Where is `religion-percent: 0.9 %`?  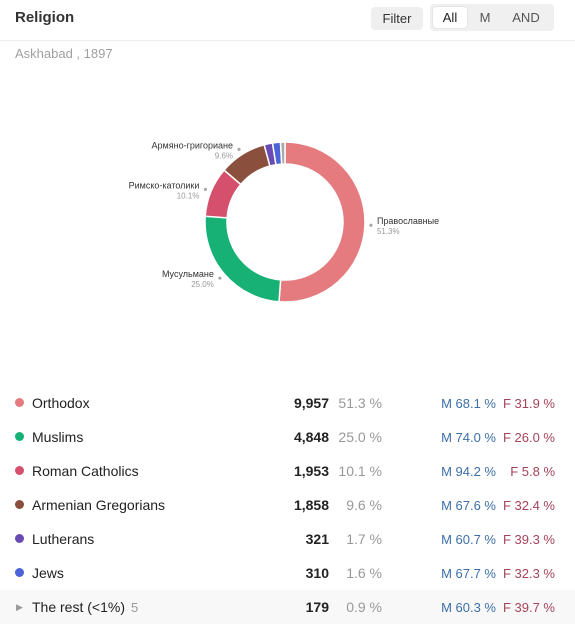 religion-percent: 0.9 % is located at coordinates (364, 607).